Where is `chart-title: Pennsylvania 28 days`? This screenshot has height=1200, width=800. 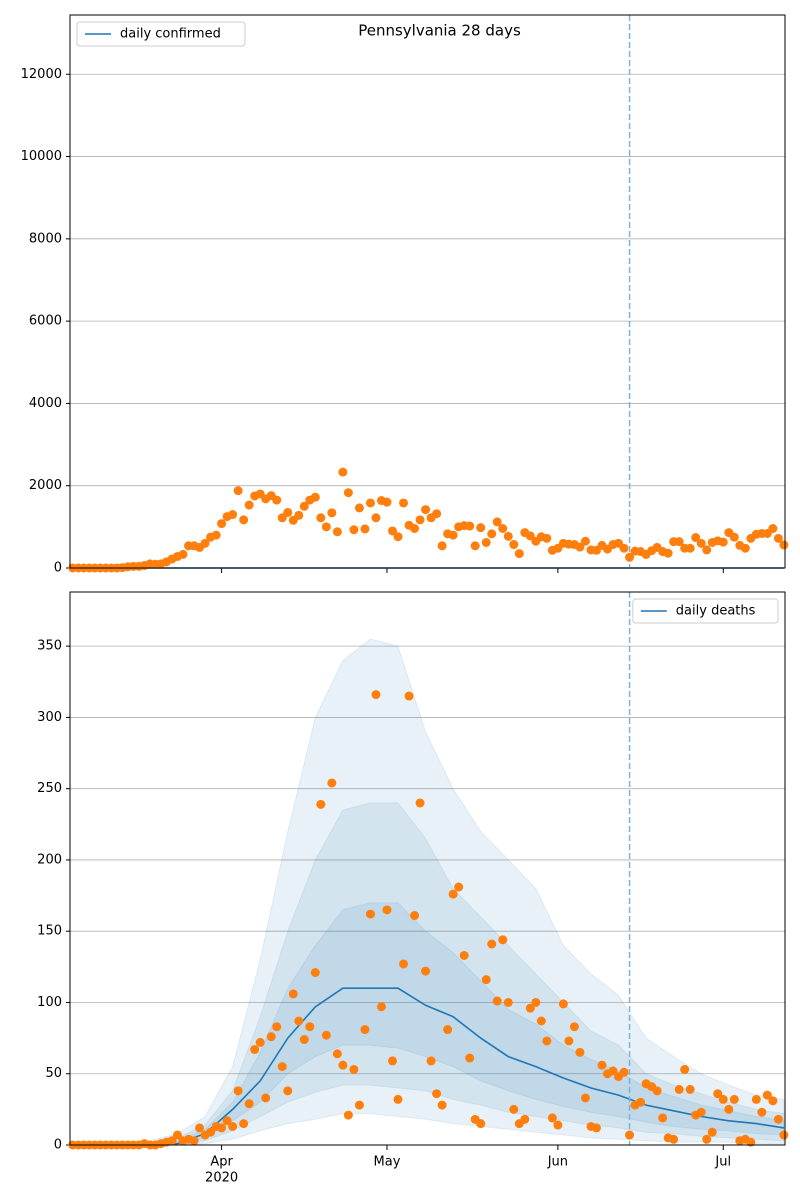 chart-title: Pennsylvania 28 days is located at coordinates (439, 31).